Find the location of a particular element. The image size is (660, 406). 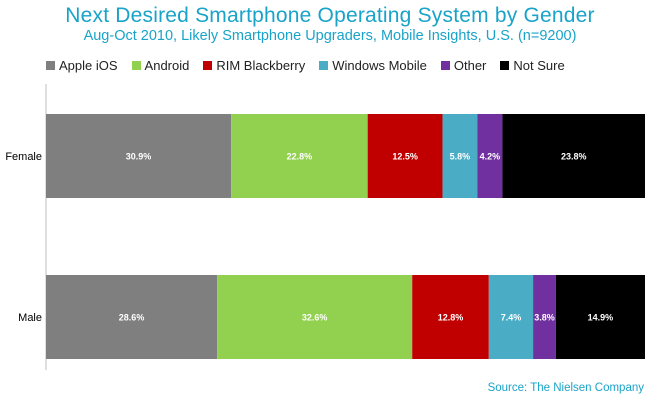

legend-item-apple-ios: Apple iOS is located at coordinates (82, 65).